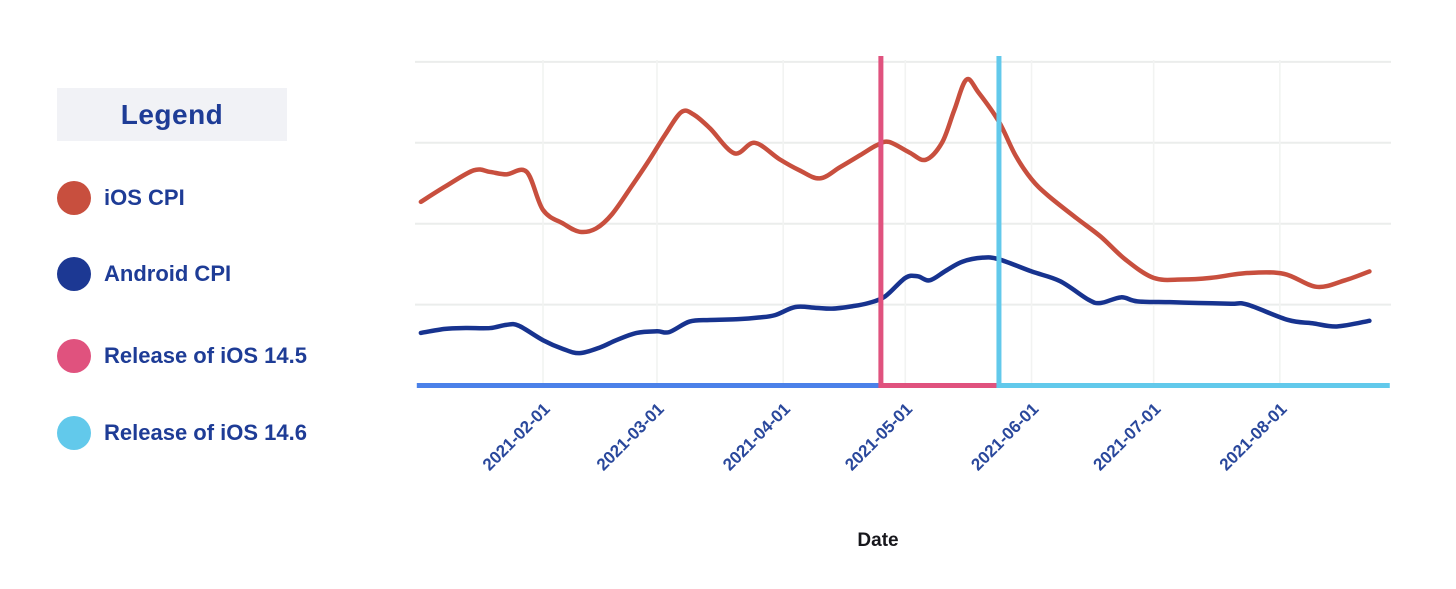 The image size is (1456, 589). I want to click on legend-item-label: iOS CPI, so click(144, 197).